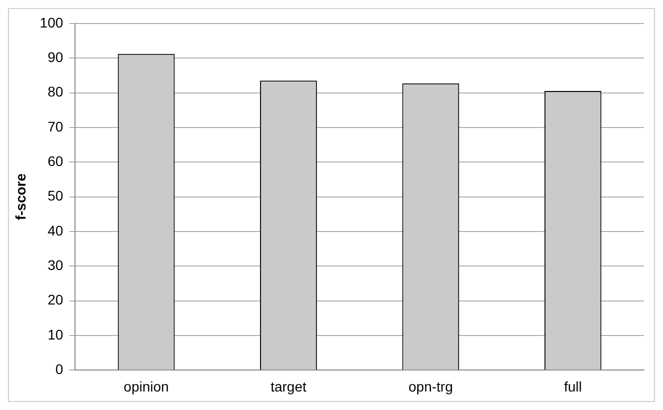 This screenshot has width=663, height=410. What do you see at coordinates (56, 265) in the screenshot?
I see `y-tick-label: 30` at bounding box center [56, 265].